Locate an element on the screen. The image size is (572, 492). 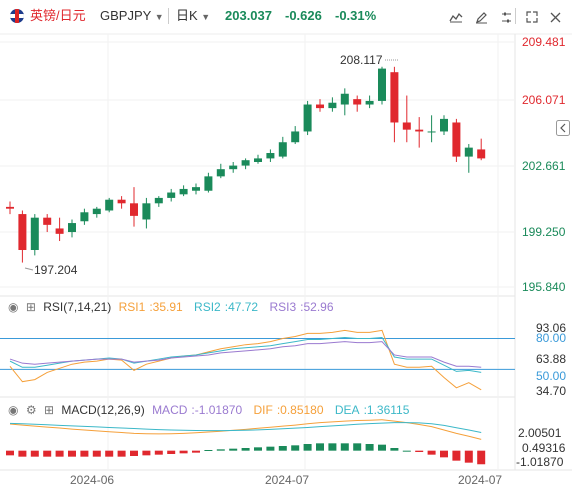
area-chart-icon is located at coordinates (456, 17).